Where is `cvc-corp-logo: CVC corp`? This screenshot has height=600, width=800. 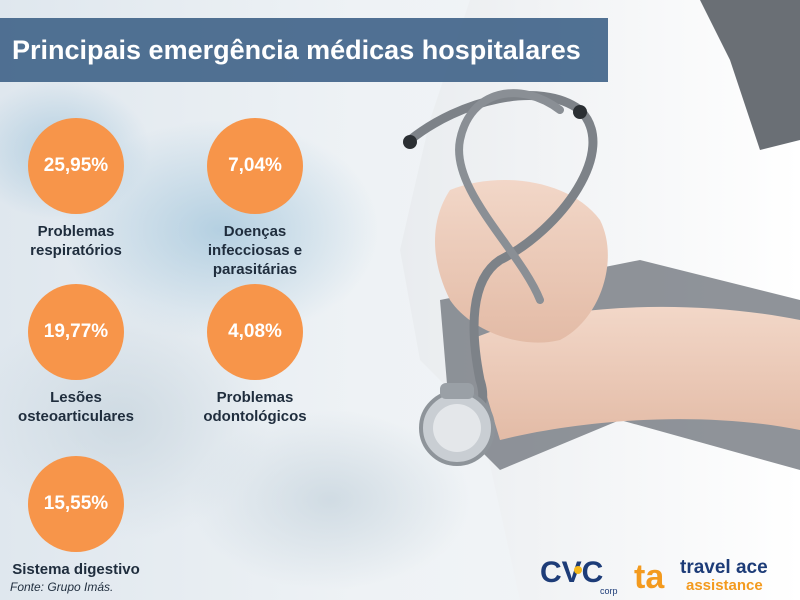
cvc-corp-logo: CVC corp is located at coordinates (579, 576).